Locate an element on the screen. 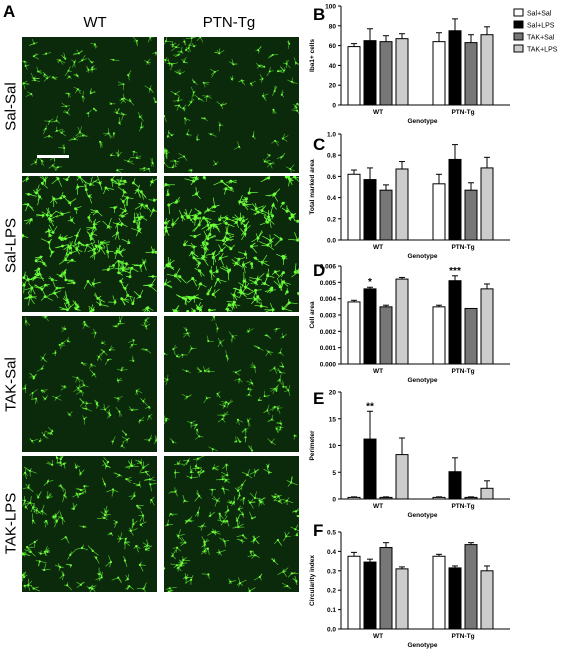 The height and width of the screenshot is (653, 567). column-header-wt: WT is located at coordinates (95, 22).